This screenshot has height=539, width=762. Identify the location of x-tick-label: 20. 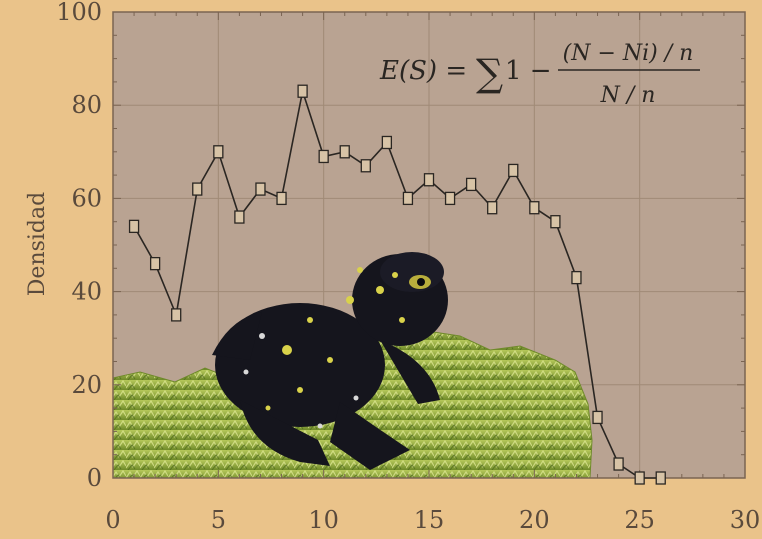
(534, 520).